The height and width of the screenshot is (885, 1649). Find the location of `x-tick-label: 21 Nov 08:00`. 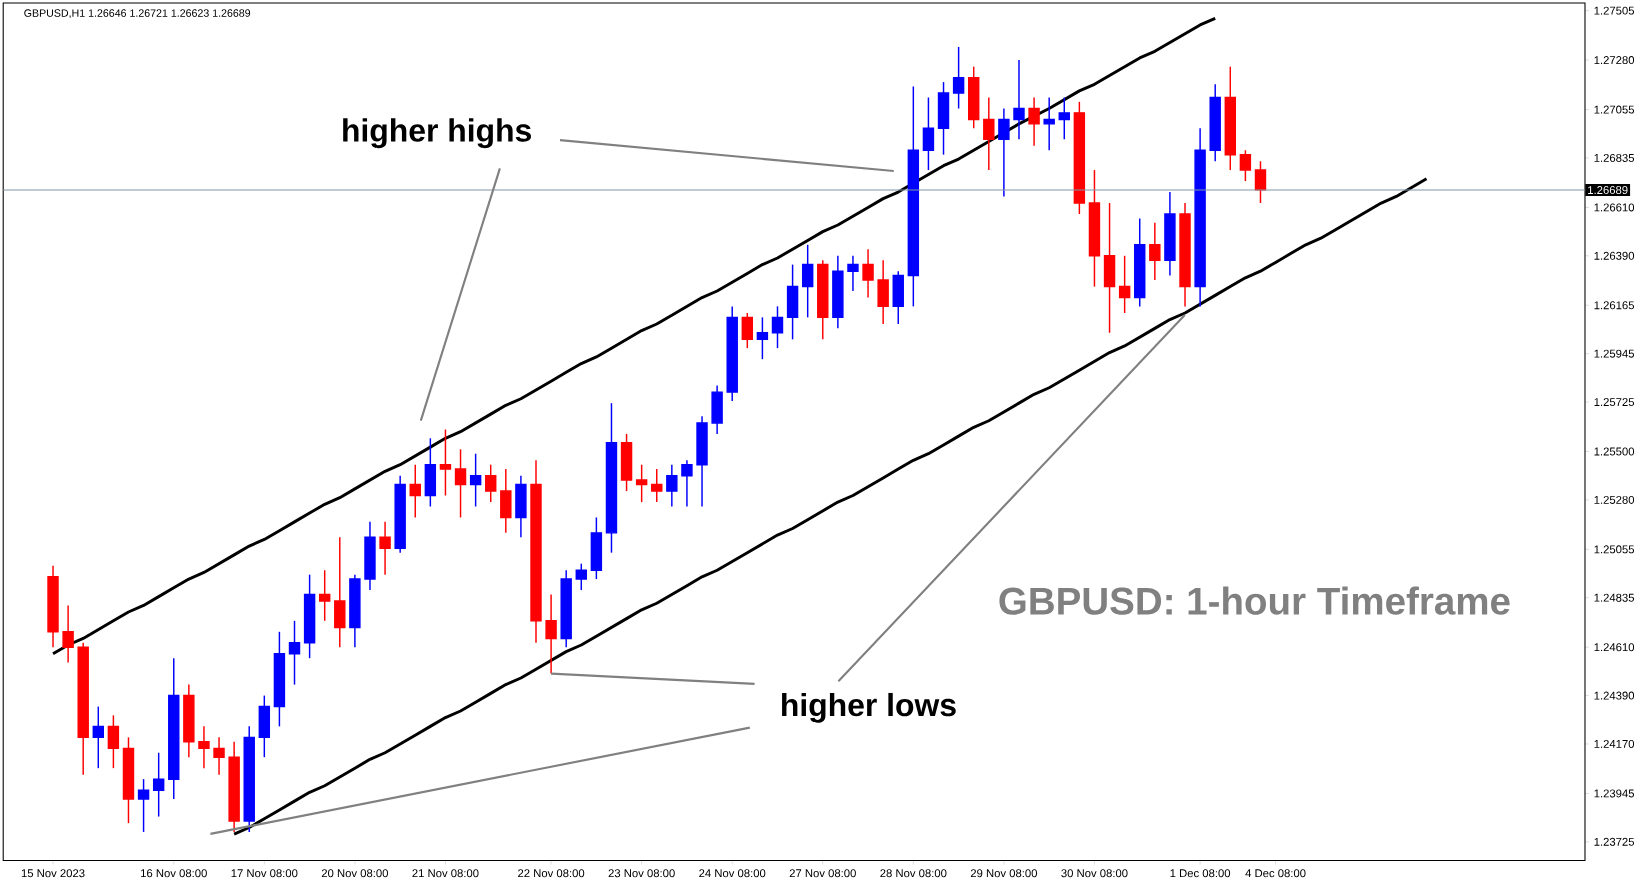

x-tick-label: 21 Nov 08:00 is located at coordinates (445, 873).